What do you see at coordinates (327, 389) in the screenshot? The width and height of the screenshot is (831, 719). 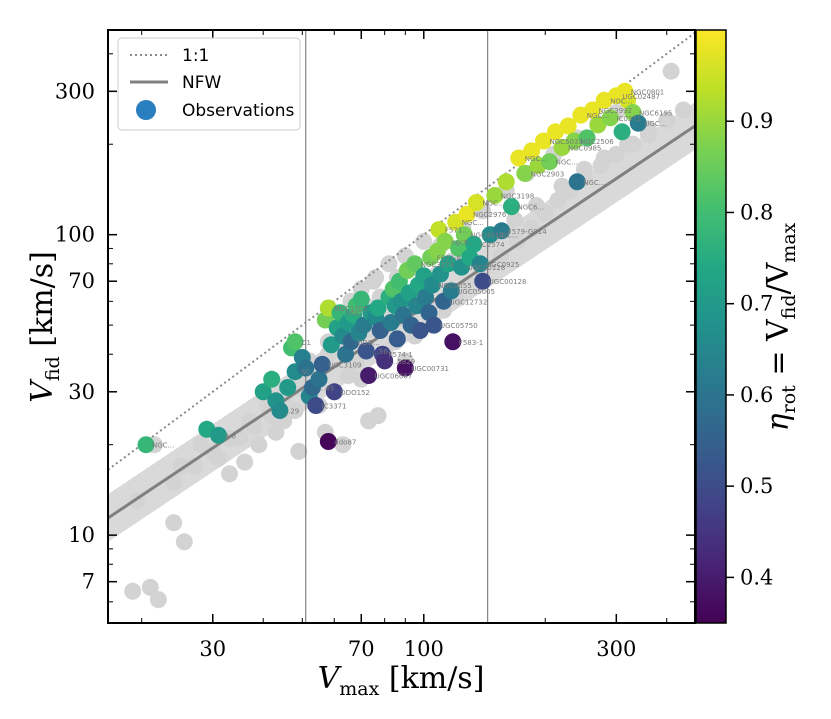 I see `observation-label: ...45` at bounding box center [327, 389].